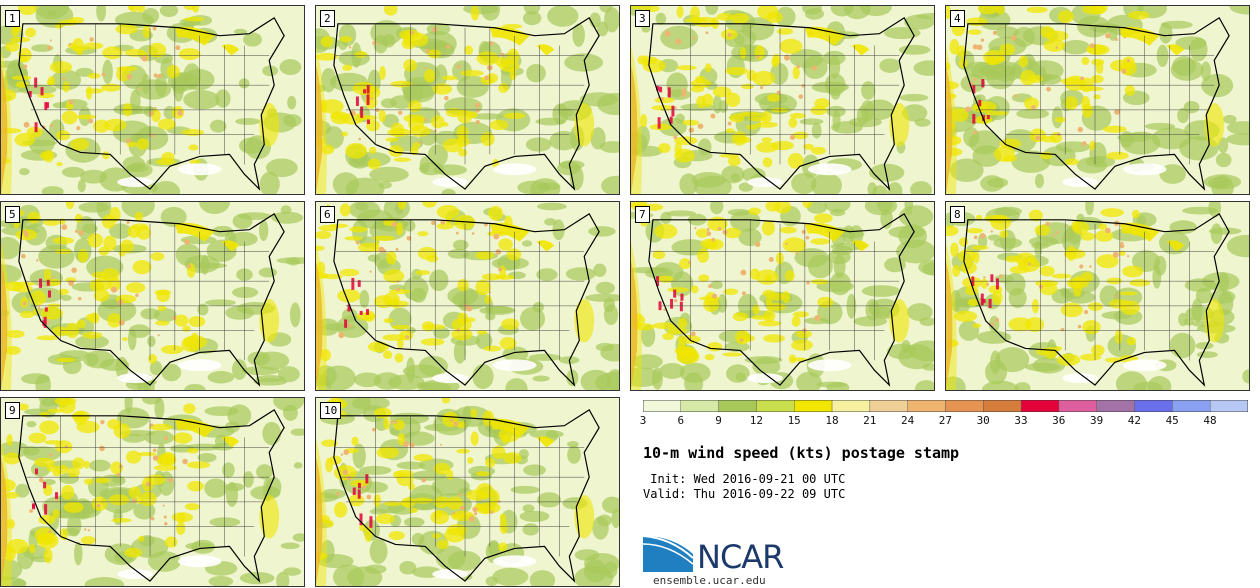  What do you see at coordinates (12, 410) in the screenshot?
I see `stamp-number-label: 9` at bounding box center [12, 410].